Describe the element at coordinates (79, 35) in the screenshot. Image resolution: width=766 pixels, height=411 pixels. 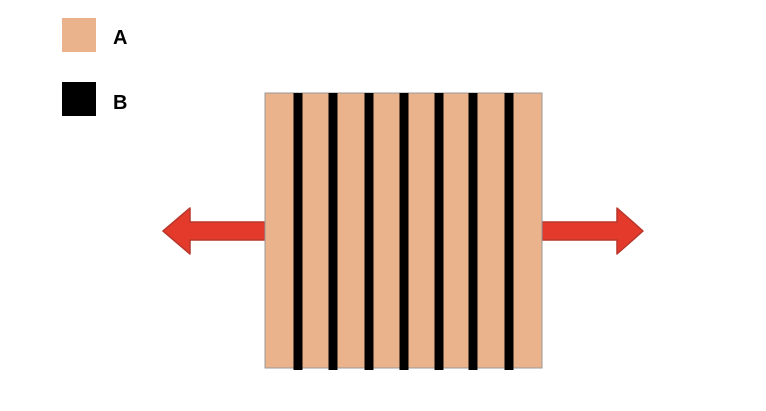
I see `legend-swatch-a` at that location.